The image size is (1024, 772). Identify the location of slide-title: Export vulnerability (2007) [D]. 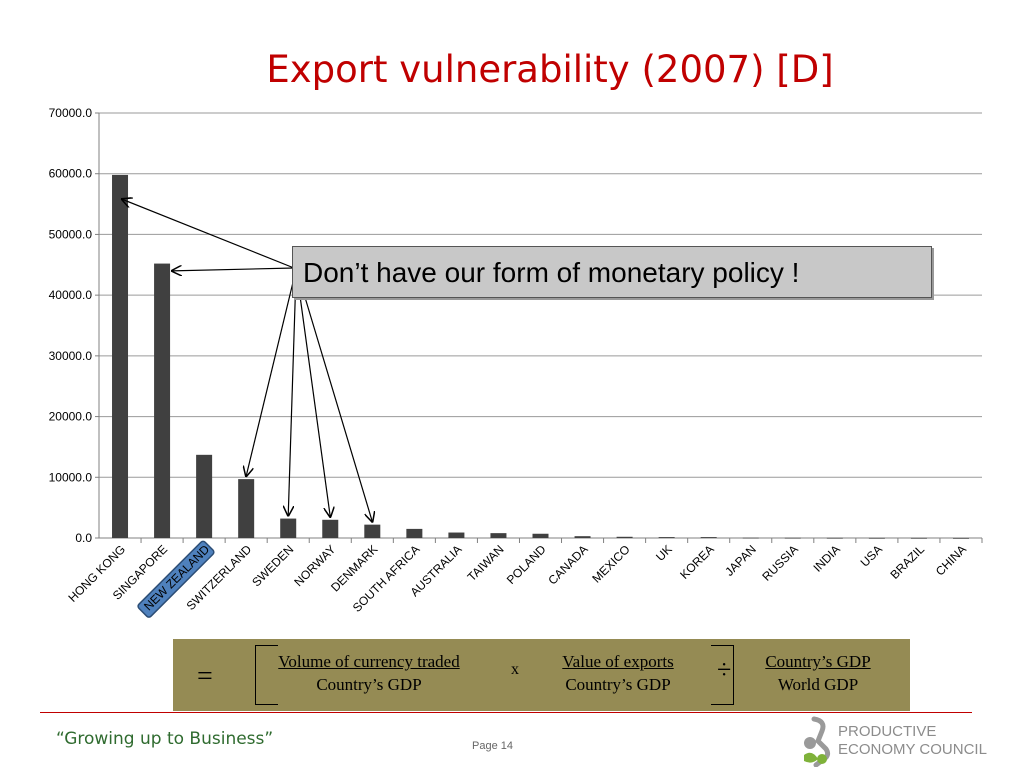
(550, 69).